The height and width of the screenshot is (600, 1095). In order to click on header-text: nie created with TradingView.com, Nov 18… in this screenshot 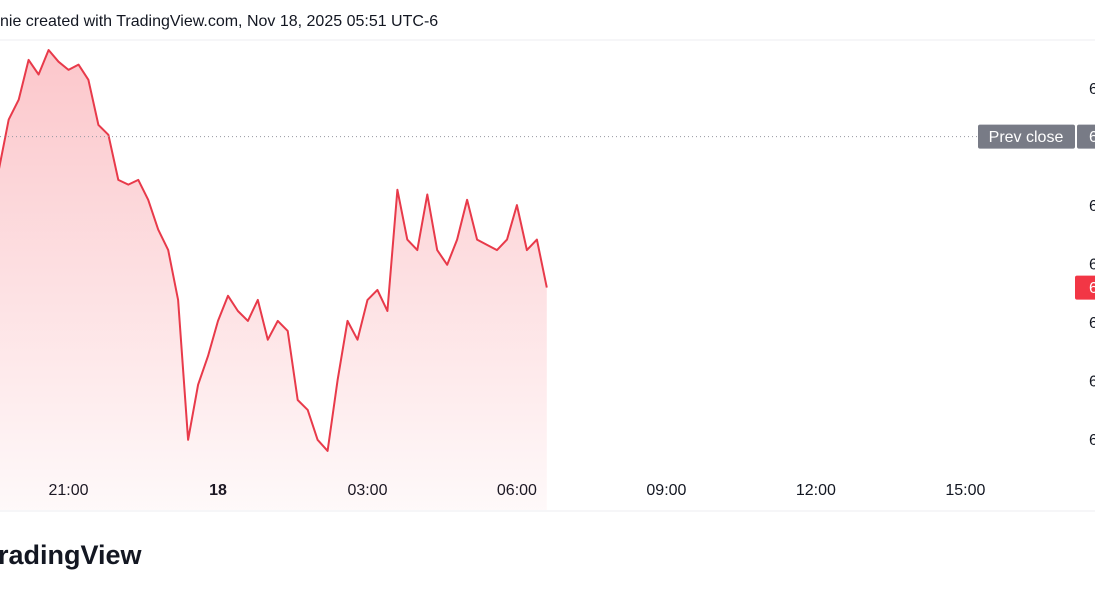, I will do `click(219, 21)`.